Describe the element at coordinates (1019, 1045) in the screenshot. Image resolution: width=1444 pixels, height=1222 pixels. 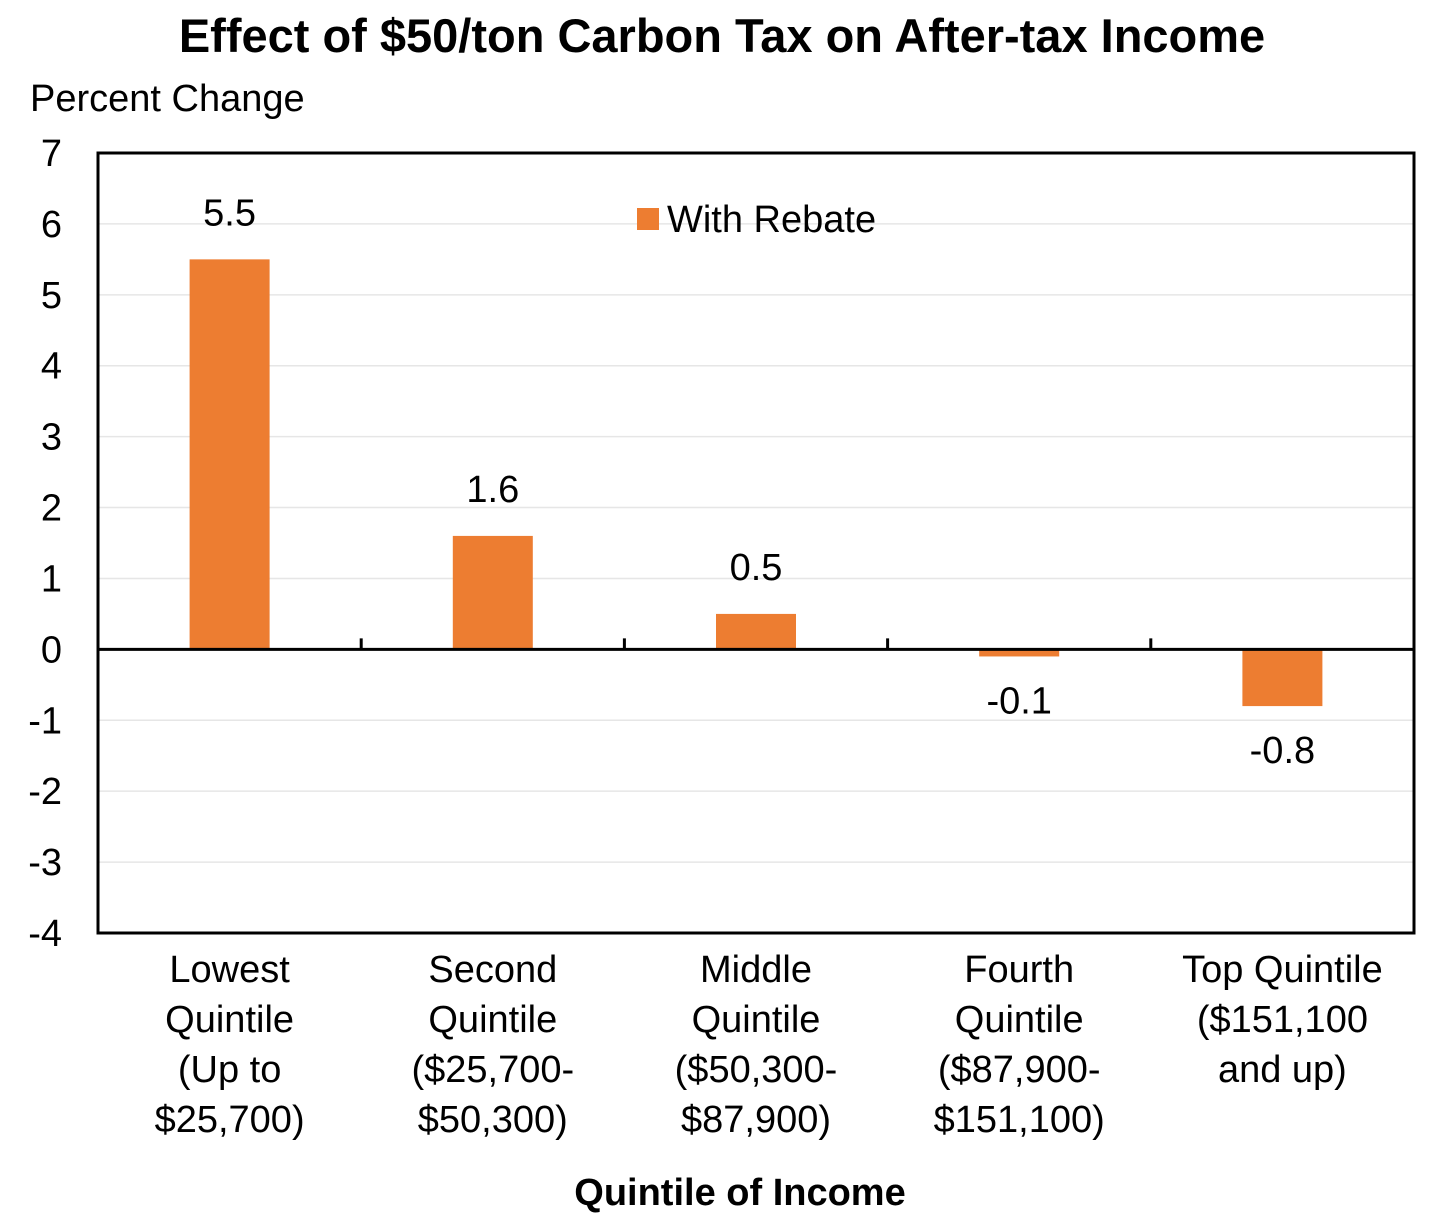
I see `x-category-label: Fourth Quintile ($87,900-$151,100)` at that location.